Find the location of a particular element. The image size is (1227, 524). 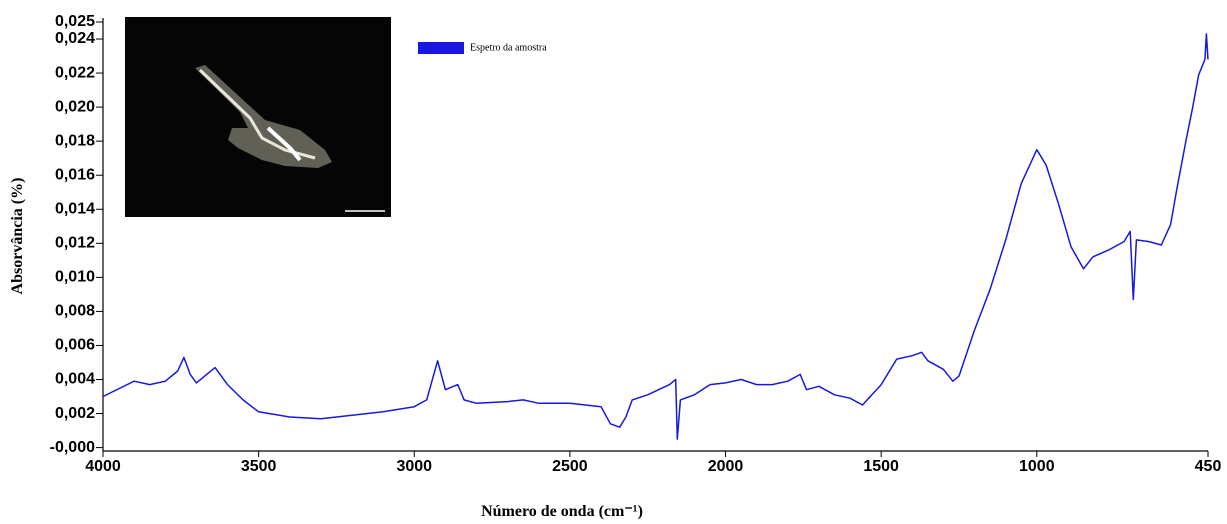

y-tick-label: 0,010 is located at coordinates (75, 277).